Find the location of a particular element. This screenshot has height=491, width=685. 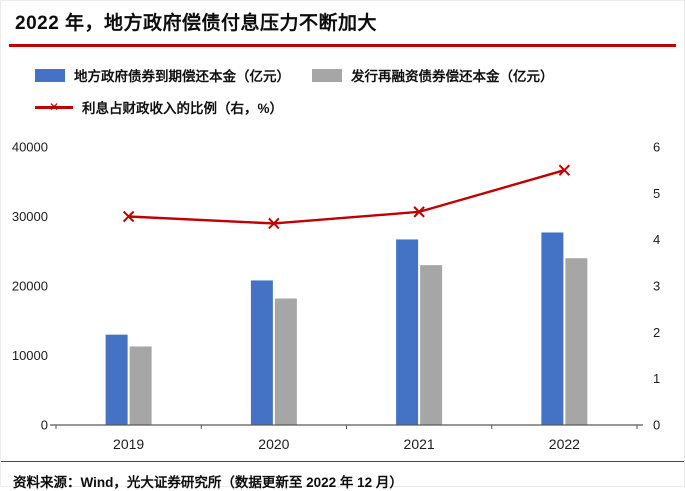

page-title: 2022 年，地方政府偿债付息压力不断加大 is located at coordinates (196, 23).